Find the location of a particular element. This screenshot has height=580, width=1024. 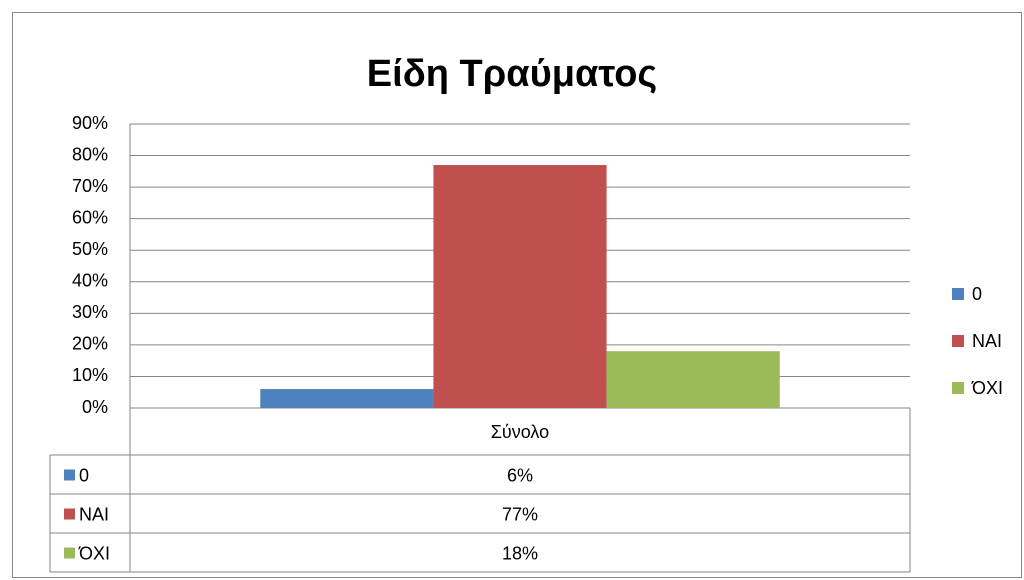

table-value: 77% is located at coordinates (520, 514).